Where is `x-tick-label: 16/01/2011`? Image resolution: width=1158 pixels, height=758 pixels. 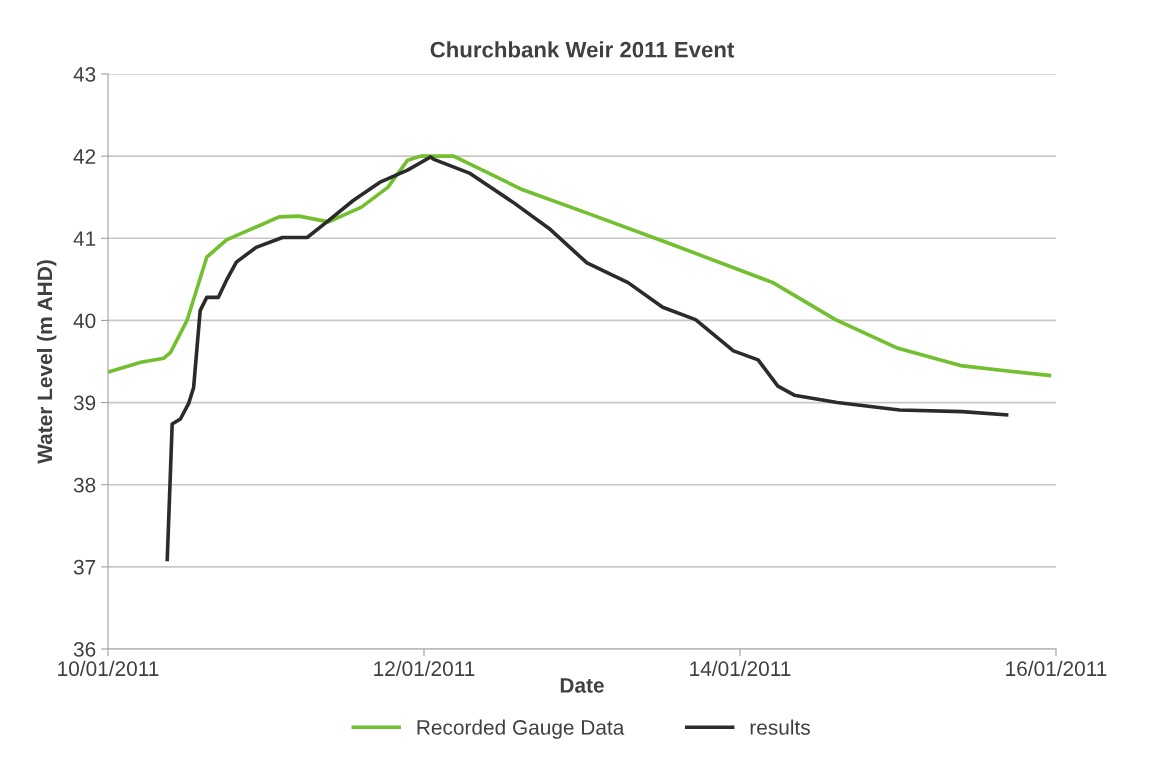 x-tick-label: 16/01/2011 is located at coordinates (1056, 668).